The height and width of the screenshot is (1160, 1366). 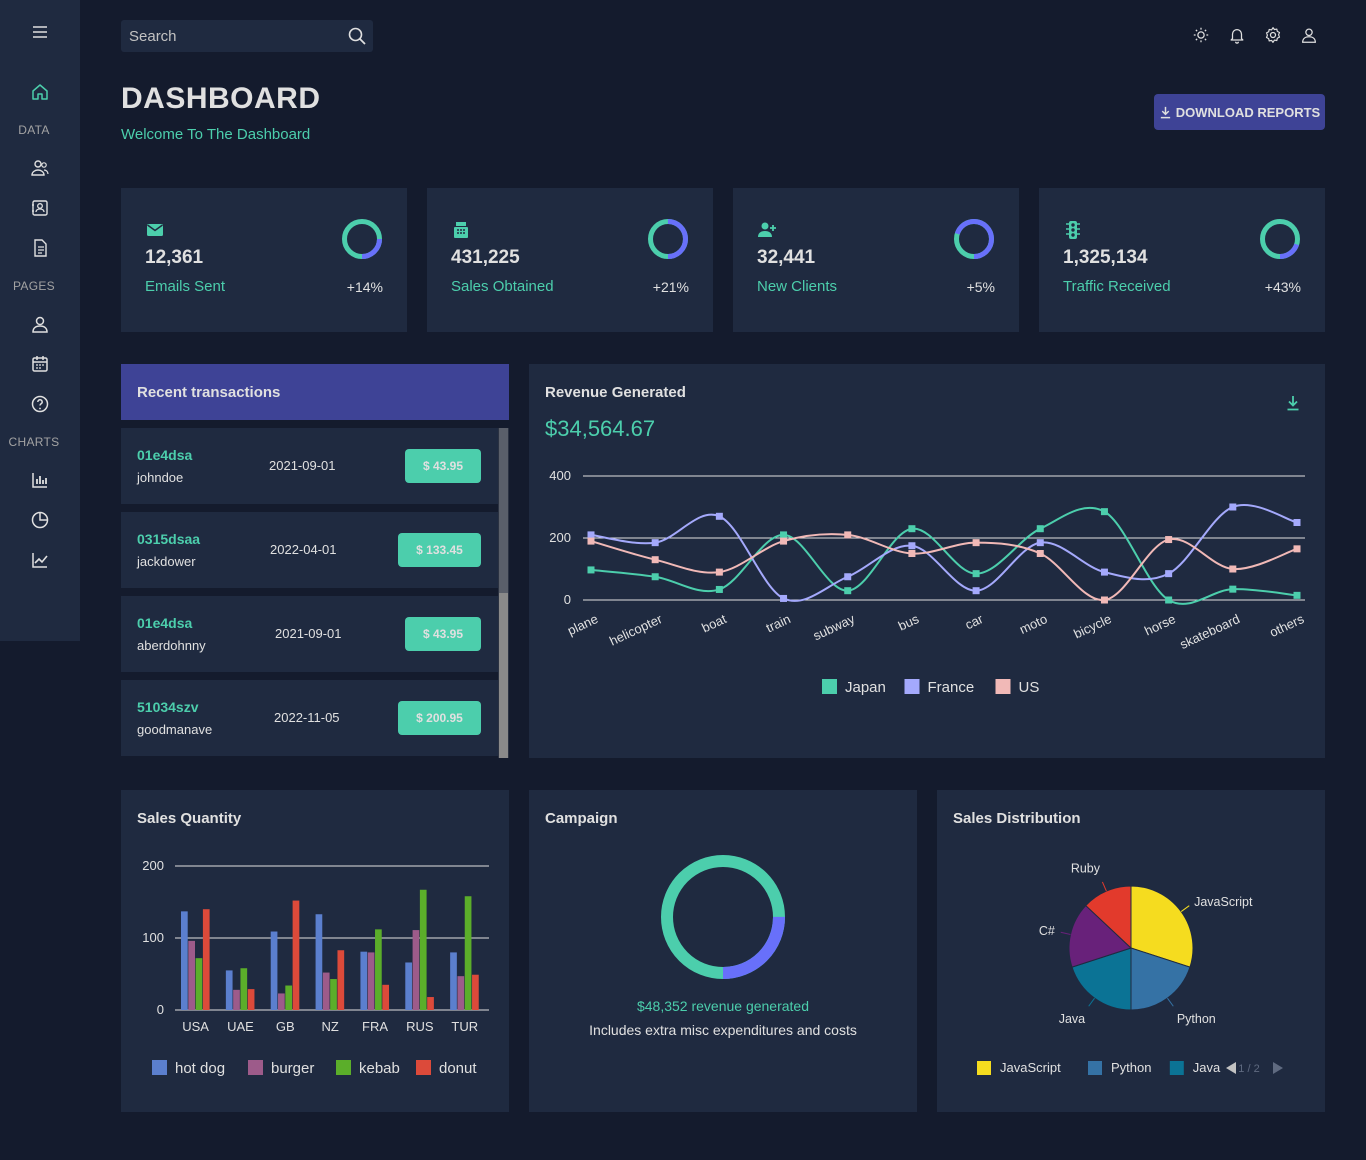 I want to click on download-reports-label: DOWNLOAD REPORTS, so click(x=1248, y=112).